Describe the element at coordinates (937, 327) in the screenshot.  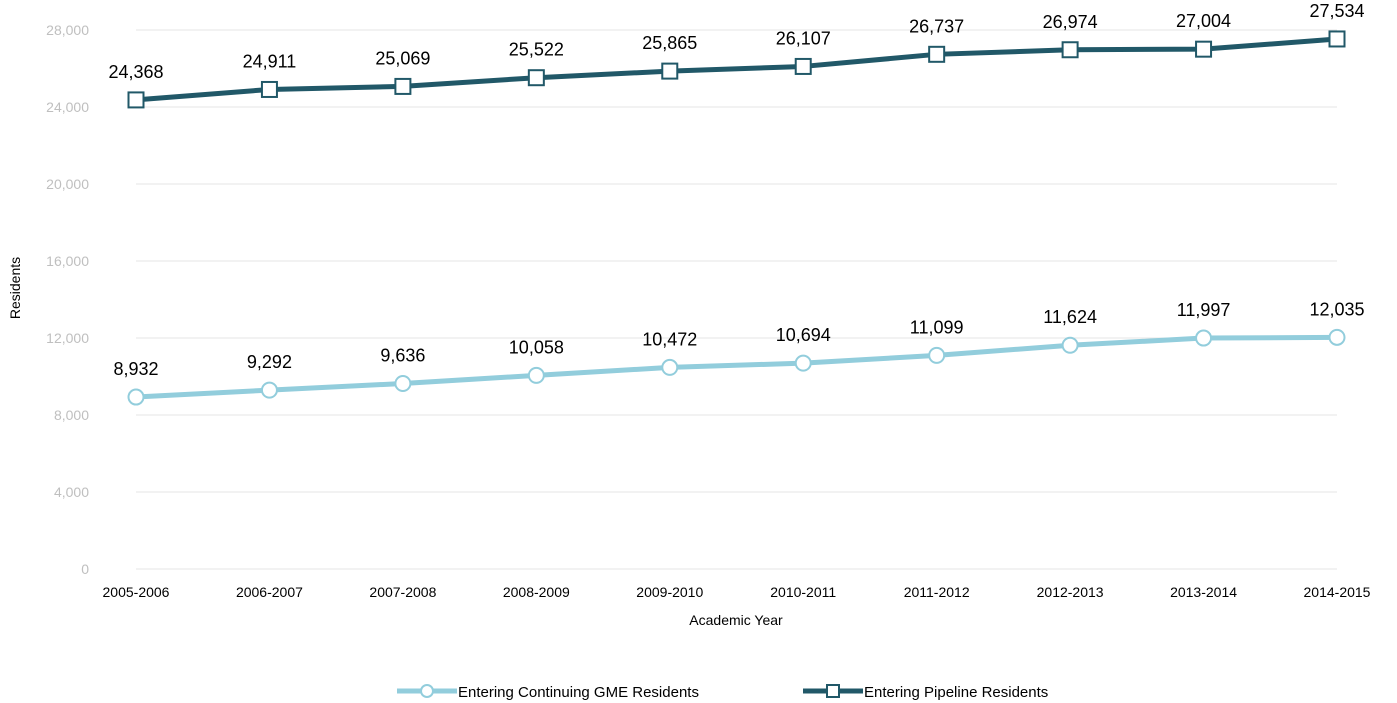
I see `data-label-continuing-gme: 11,099` at that location.